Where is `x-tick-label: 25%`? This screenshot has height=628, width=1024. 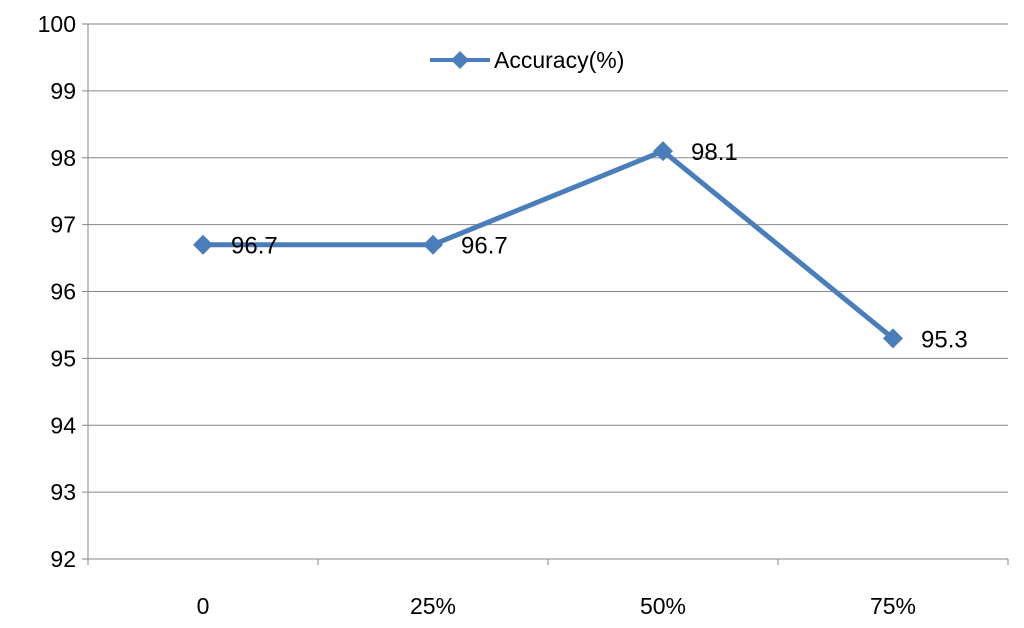
x-tick-label: 25% is located at coordinates (433, 606).